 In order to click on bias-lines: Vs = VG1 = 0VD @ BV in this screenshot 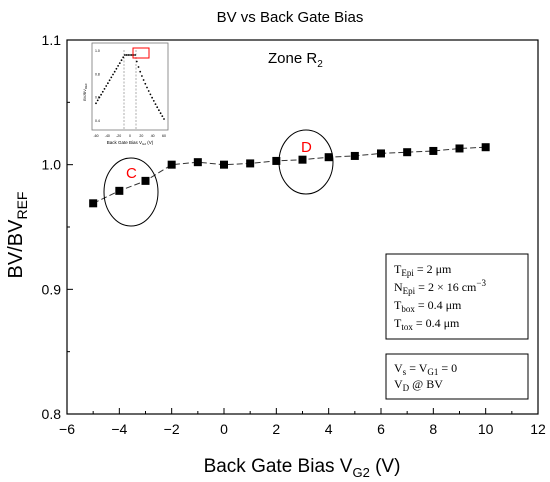, I will do `click(425, 377)`.